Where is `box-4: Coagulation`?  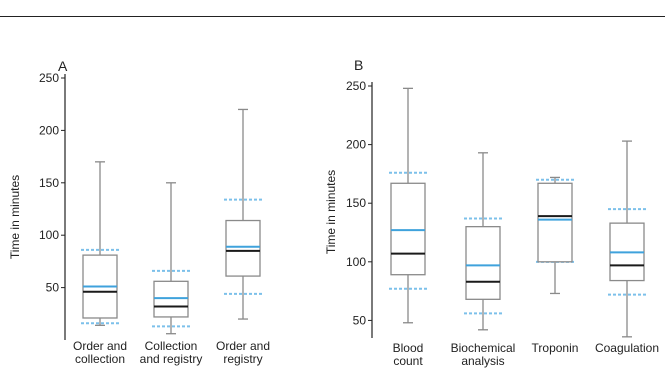
box-4: Coagulation is located at coordinates (627, 247).